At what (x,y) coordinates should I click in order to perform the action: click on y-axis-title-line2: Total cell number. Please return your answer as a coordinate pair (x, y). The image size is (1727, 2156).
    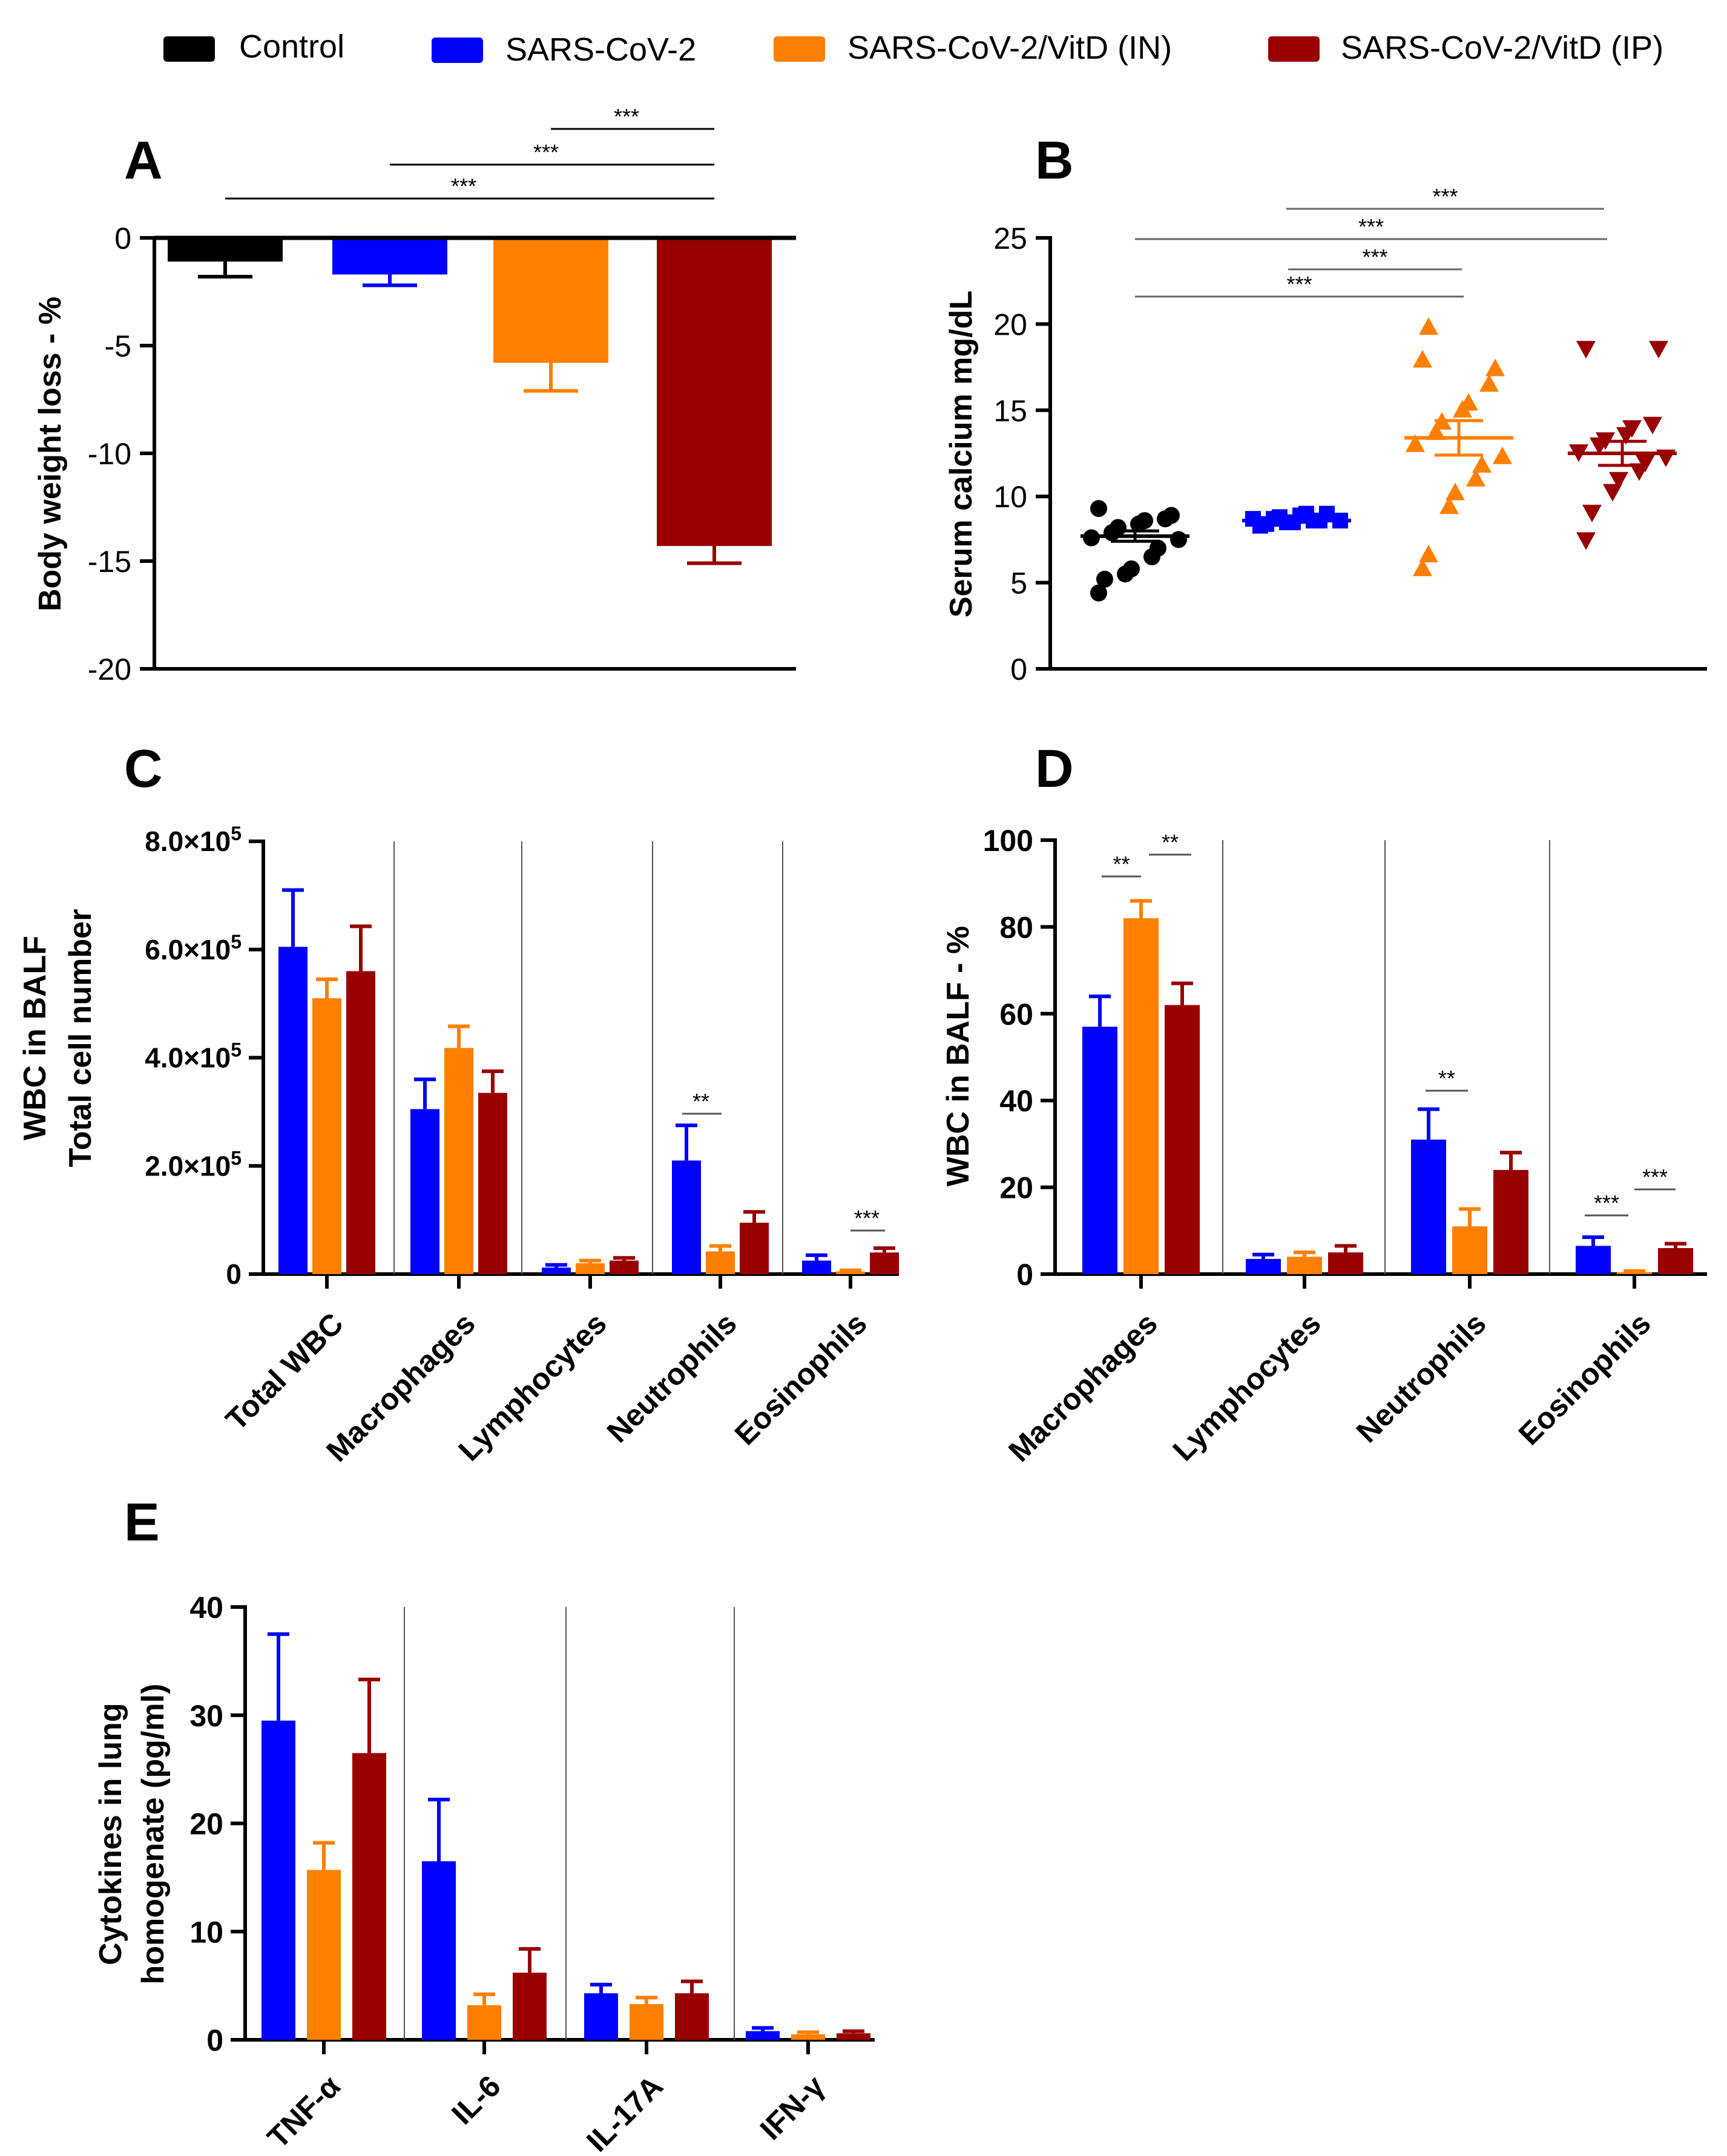
    Looking at the image, I should click on (80, 1038).